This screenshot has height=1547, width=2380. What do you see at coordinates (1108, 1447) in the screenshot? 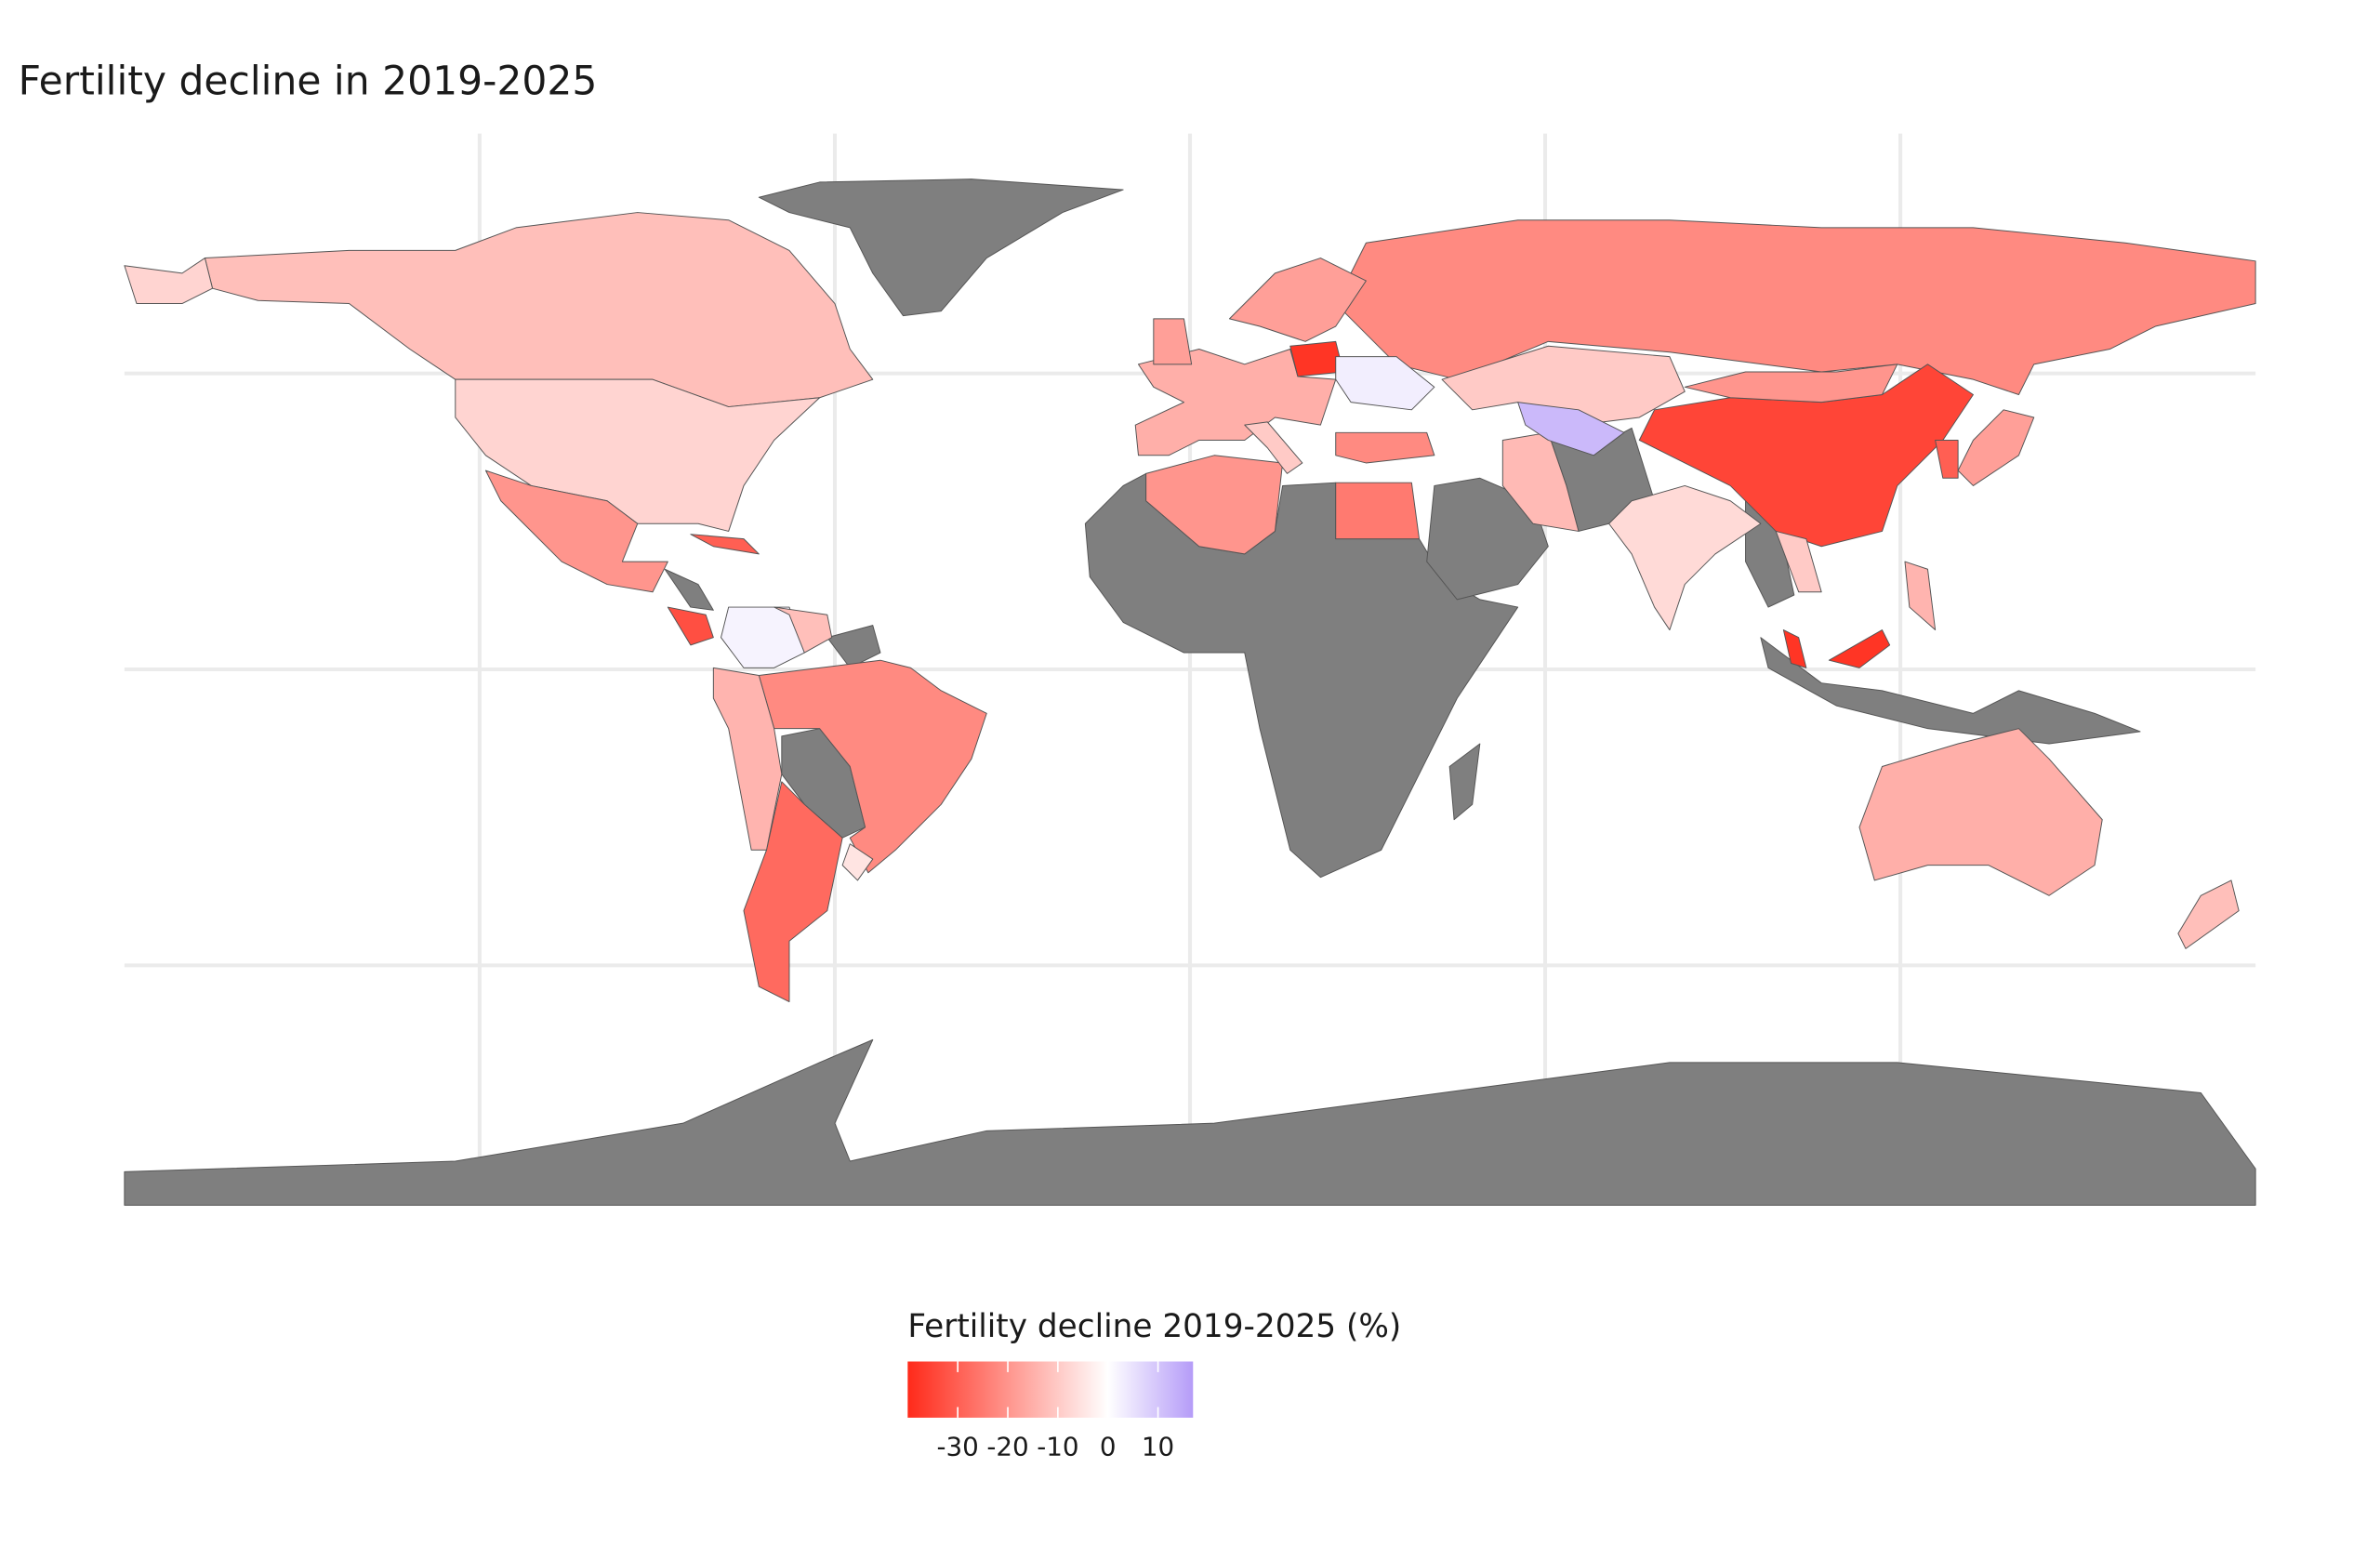
I see `colorbar-tick-label: 0` at bounding box center [1108, 1447].